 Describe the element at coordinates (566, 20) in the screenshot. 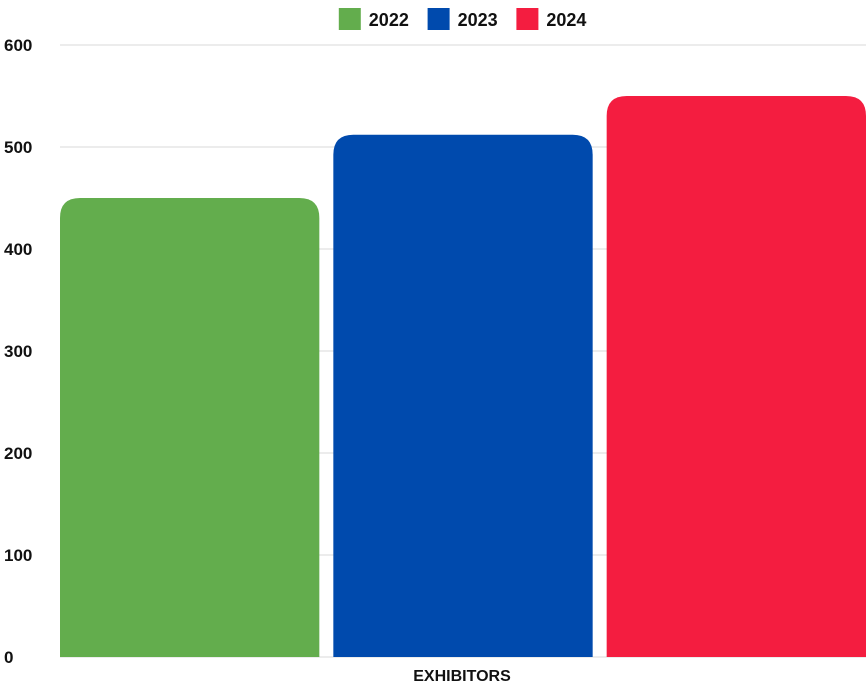

I see `legend-label-2024: 2024` at that location.